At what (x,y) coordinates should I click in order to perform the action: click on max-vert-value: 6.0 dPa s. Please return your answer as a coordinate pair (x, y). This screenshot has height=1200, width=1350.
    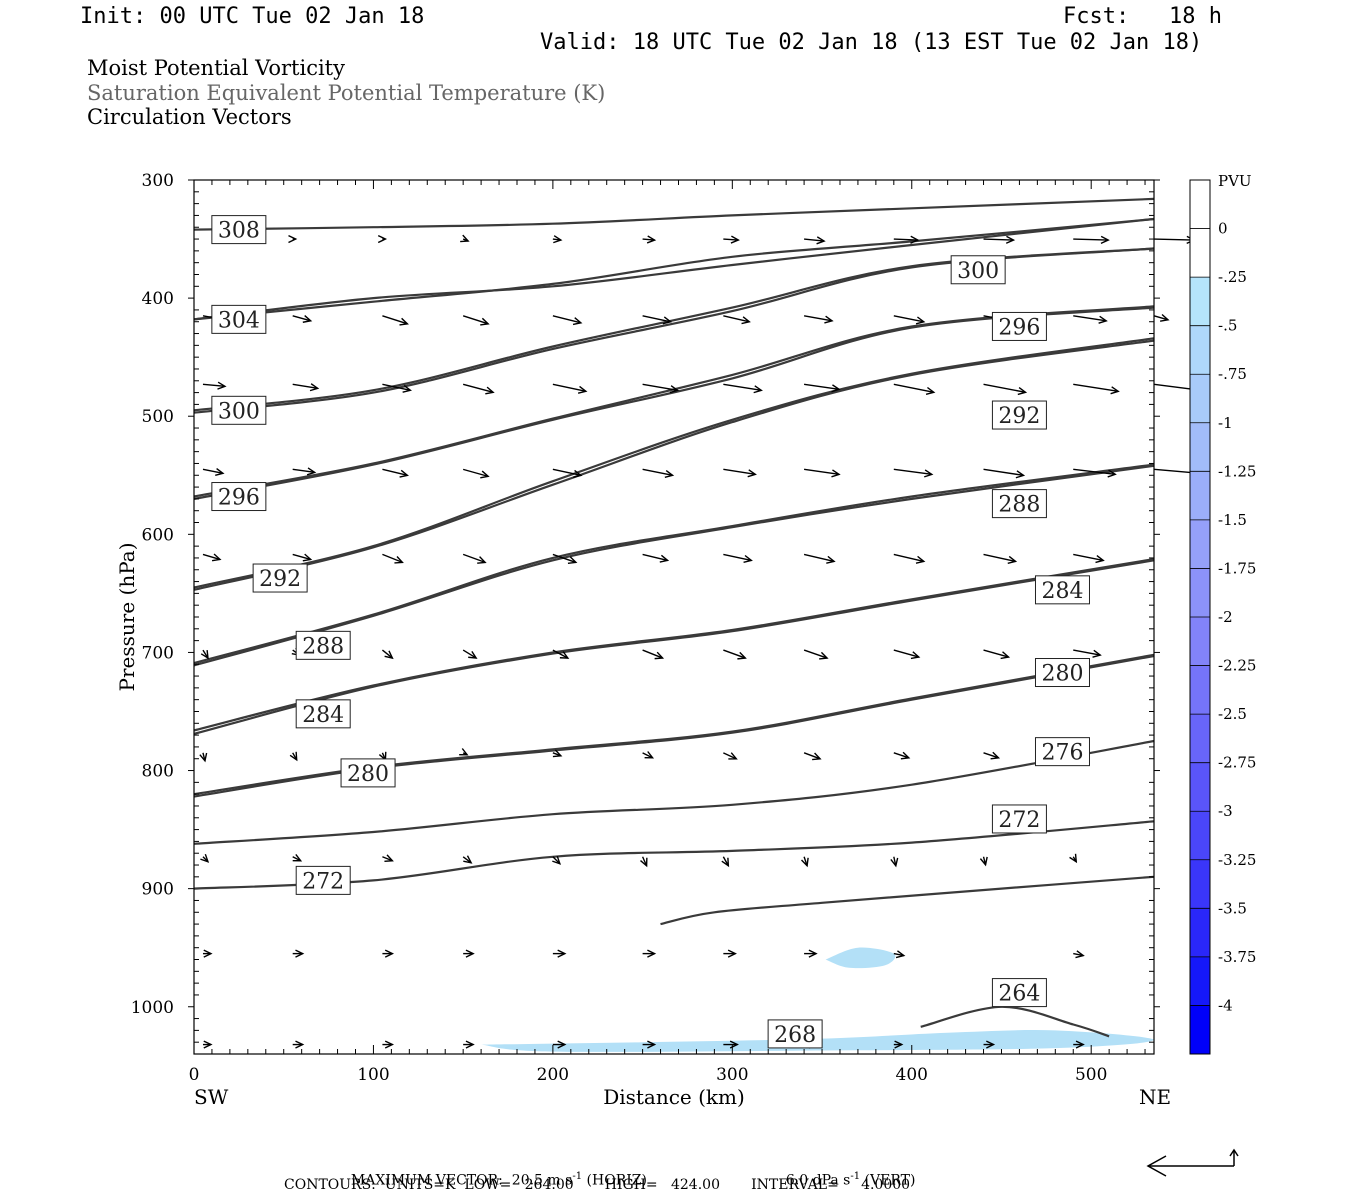
    Looking at the image, I should click on (818, 1180).